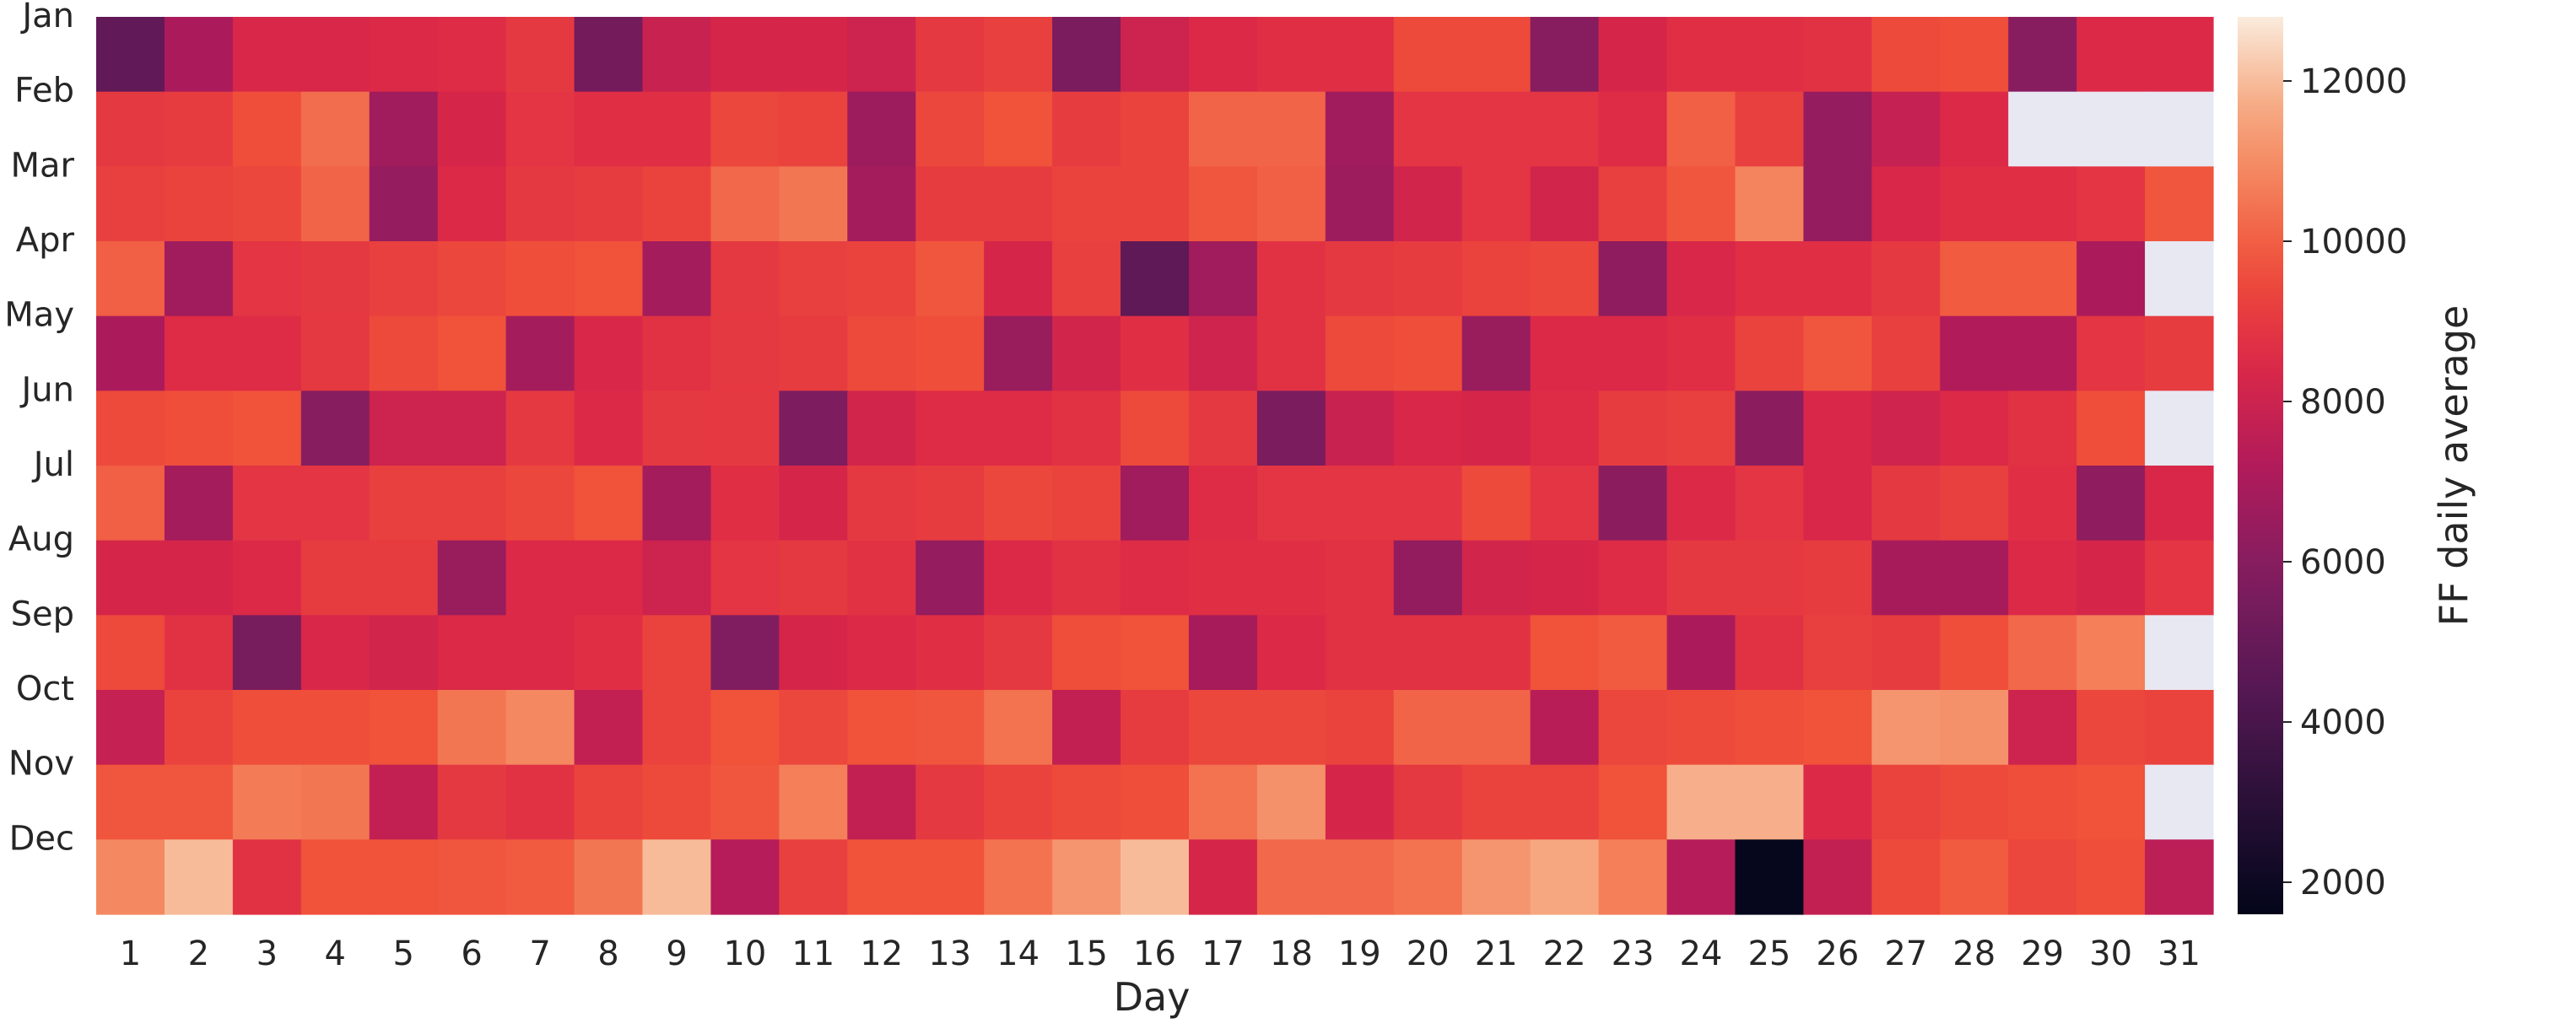  What do you see at coordinates (1428, 954) in the screenshot?
I see `x-tick-label: 20` at bounding box center [1428, 954].